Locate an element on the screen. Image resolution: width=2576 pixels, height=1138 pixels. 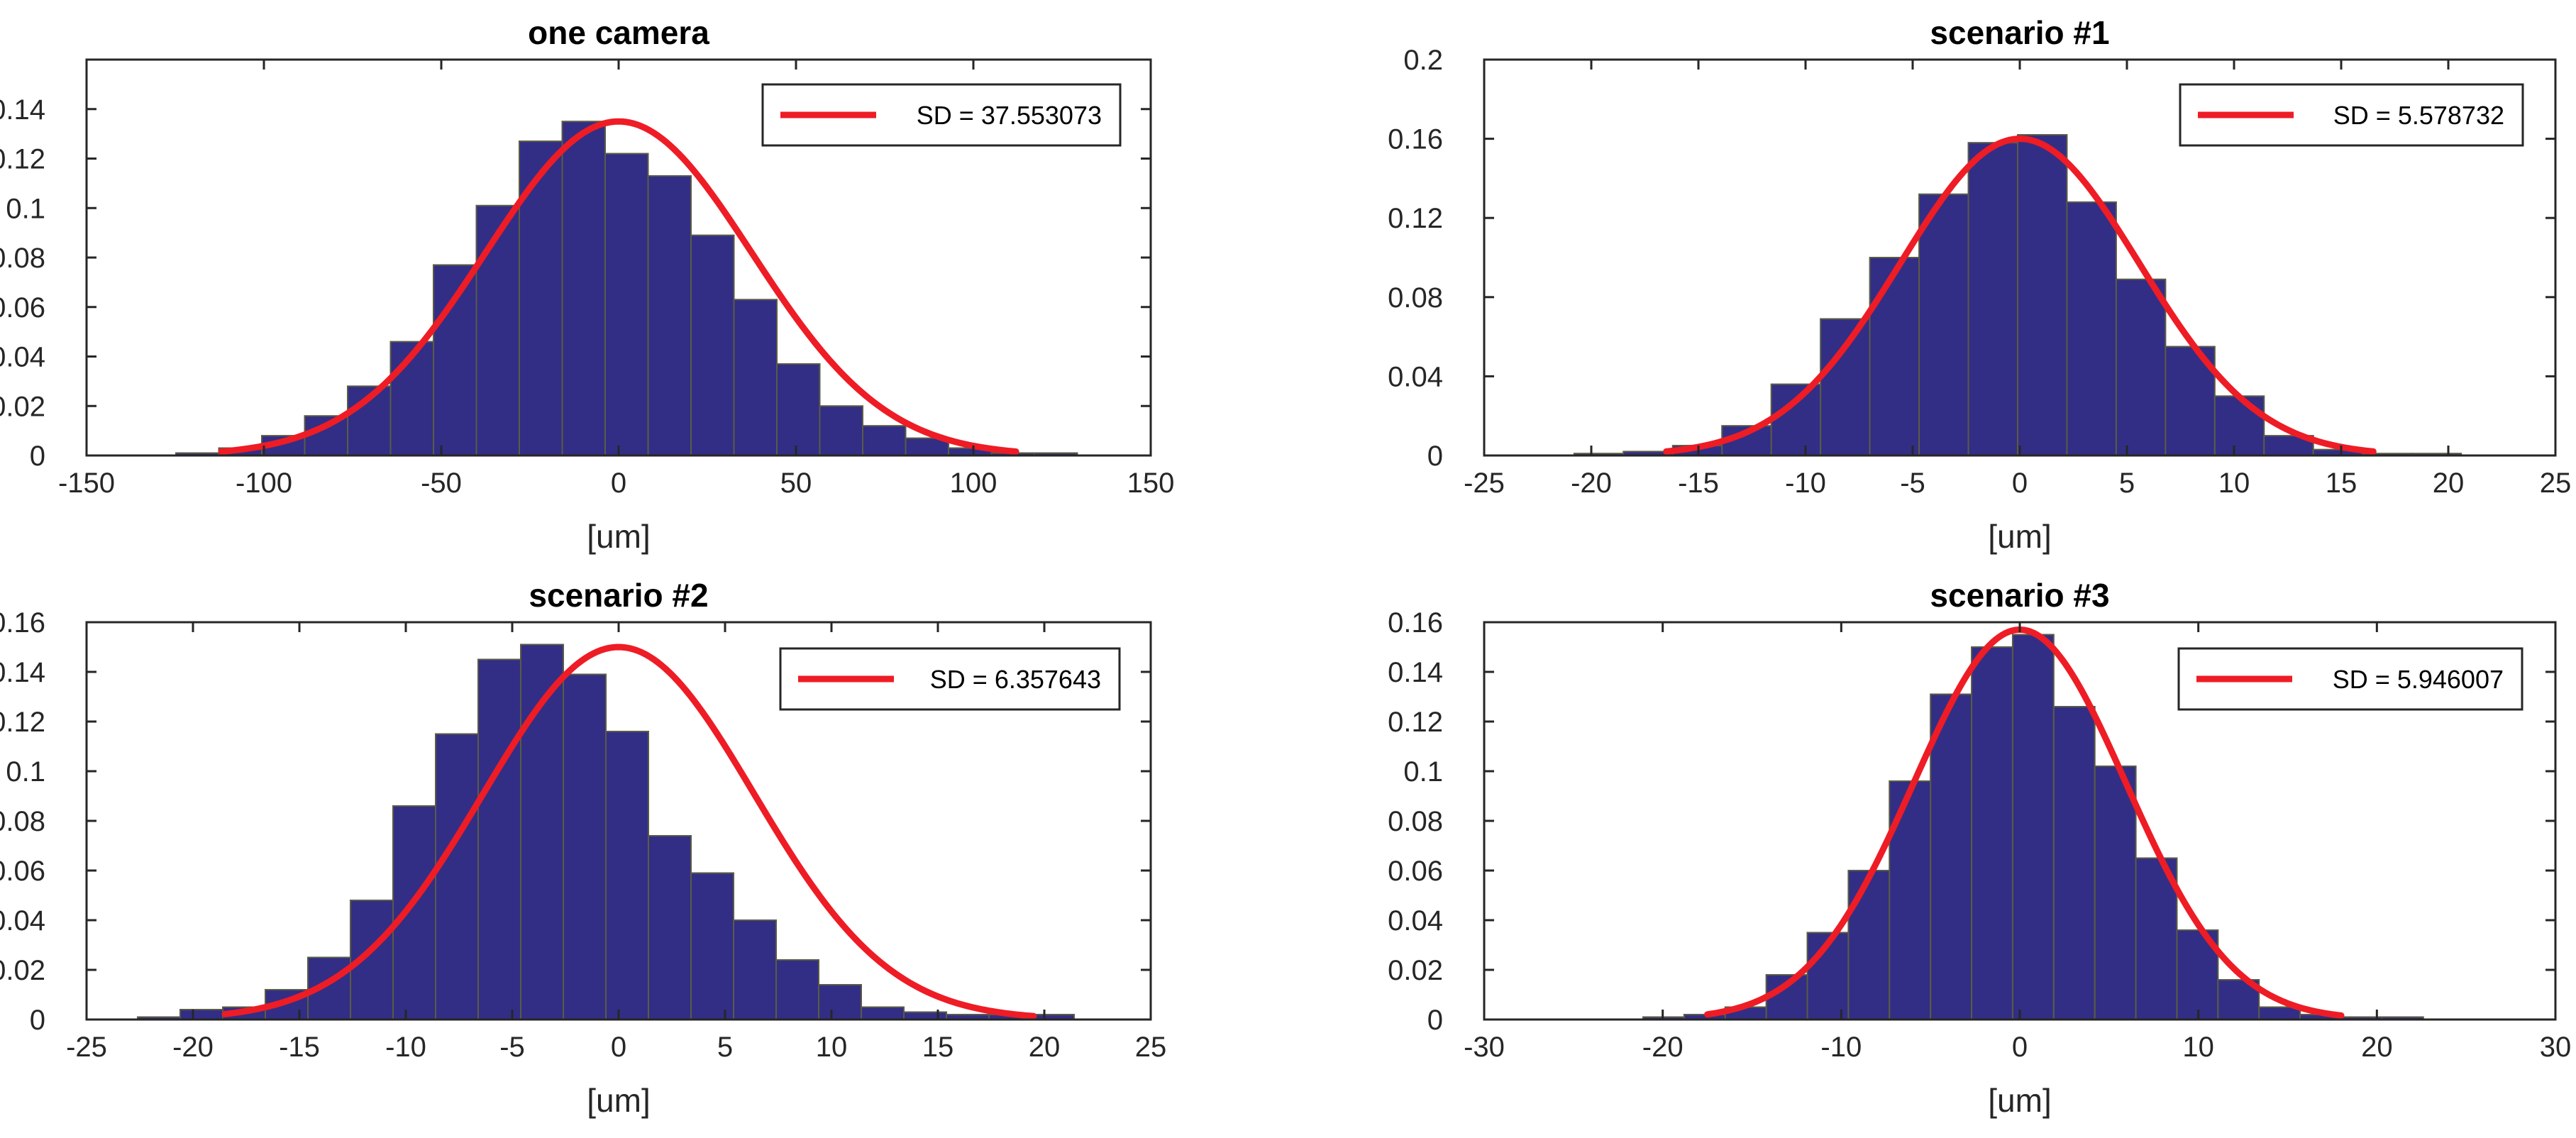
x-tick-label: 50 is located at coordinates (796, 483).